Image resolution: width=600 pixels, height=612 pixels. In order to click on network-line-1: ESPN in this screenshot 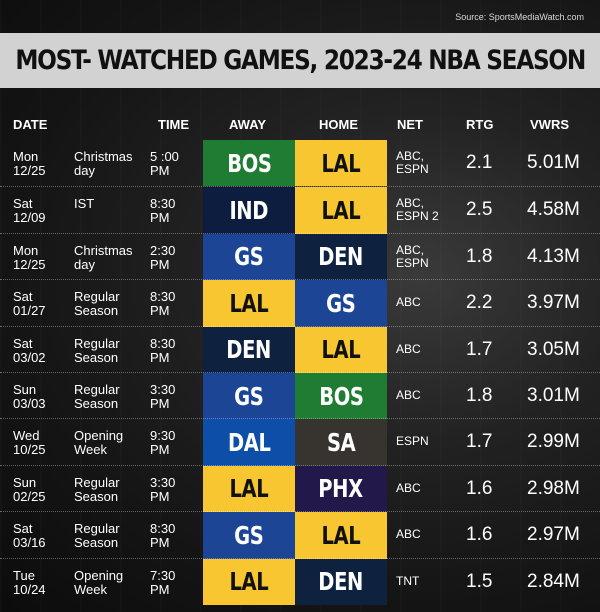, I will do `click(412, 441)`.